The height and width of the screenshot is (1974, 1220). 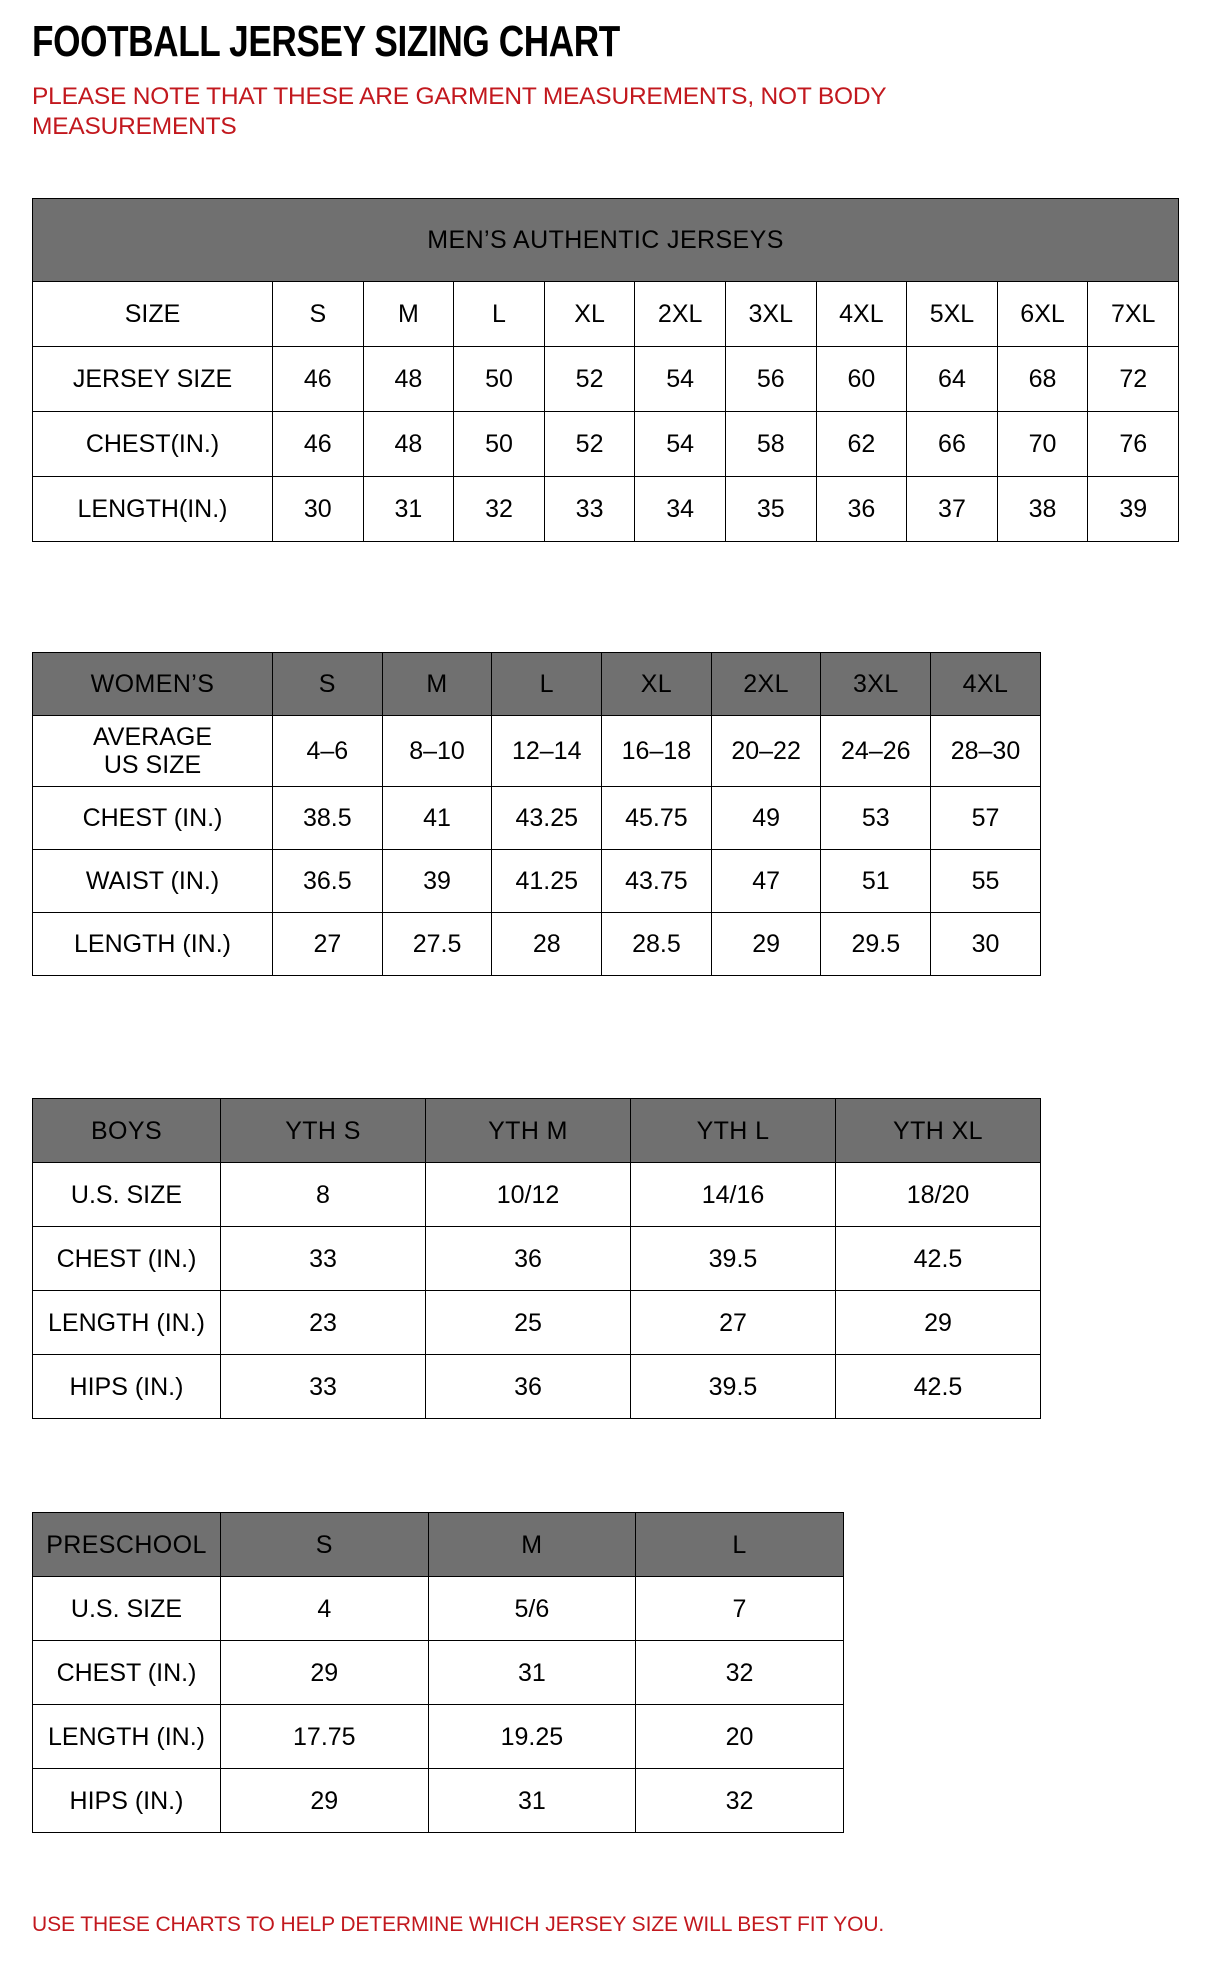 I want to click on mens-banner-label: MEN’S AUTHENTIC JERSEYS, so click(x=605, y=240).